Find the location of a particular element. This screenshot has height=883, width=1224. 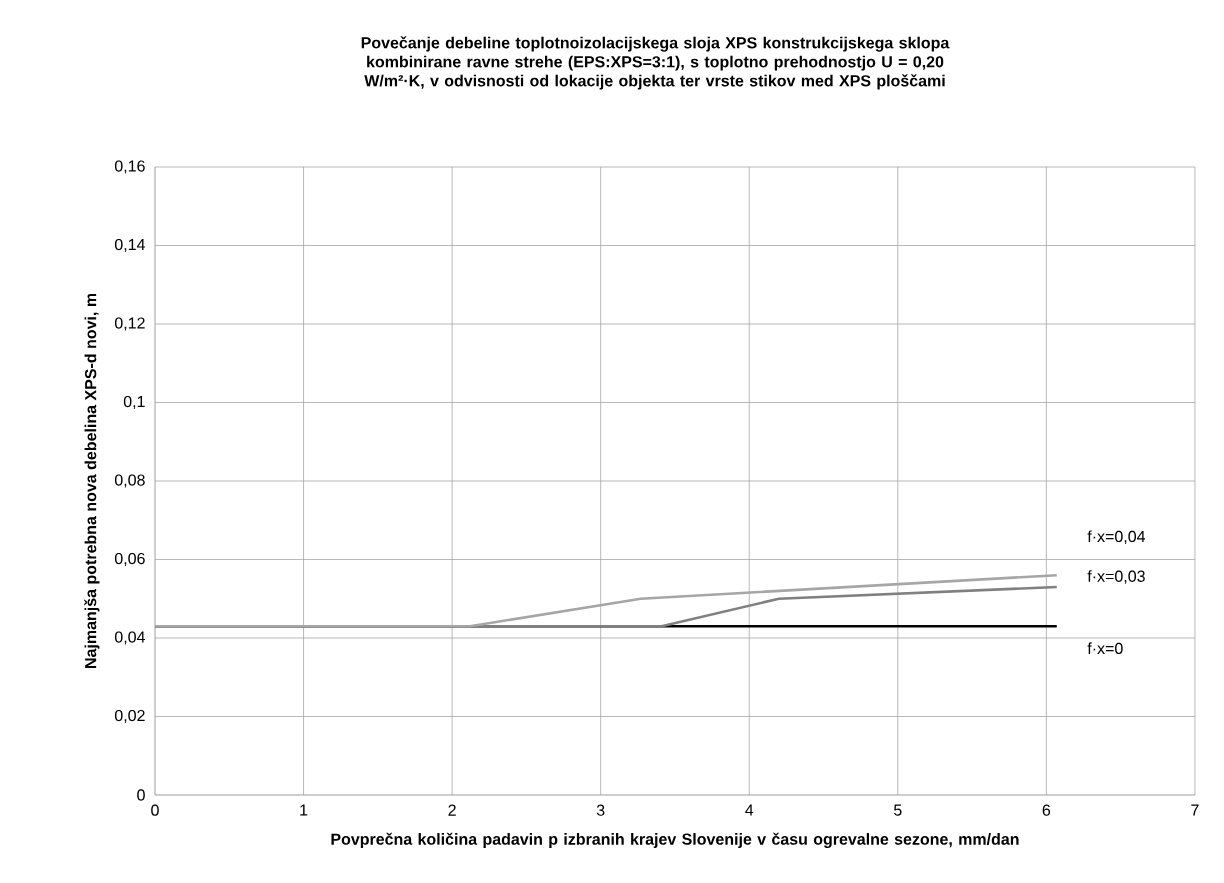

y-tick-label: 0,02 is located at coordinates (129, 716).